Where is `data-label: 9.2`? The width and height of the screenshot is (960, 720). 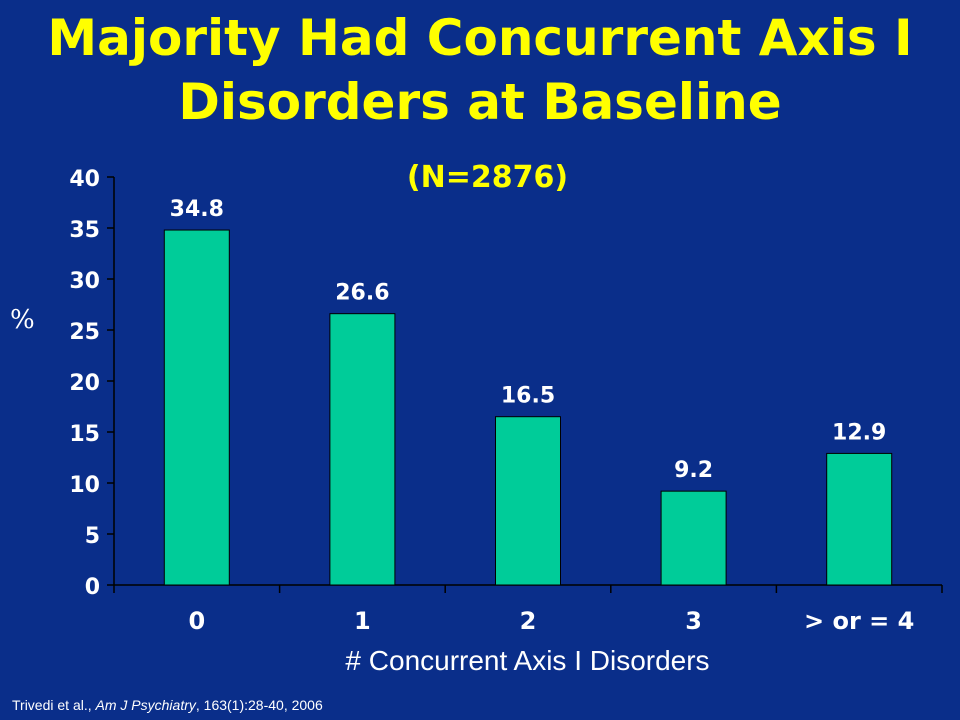
data-label: 9.2 is located at coordinates (693, 470).